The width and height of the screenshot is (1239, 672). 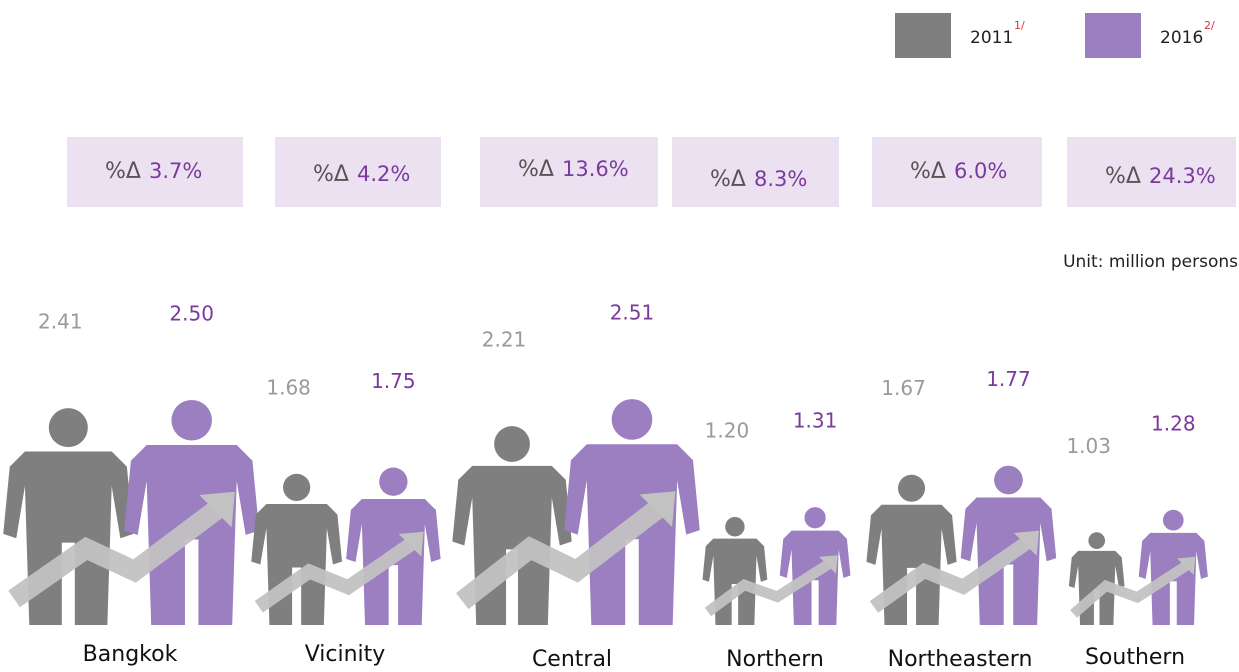 What do you see at coordinates (1173, 423) in the screenshot?
I see `value-label: 1.28` at bounding box center [1173, 423].